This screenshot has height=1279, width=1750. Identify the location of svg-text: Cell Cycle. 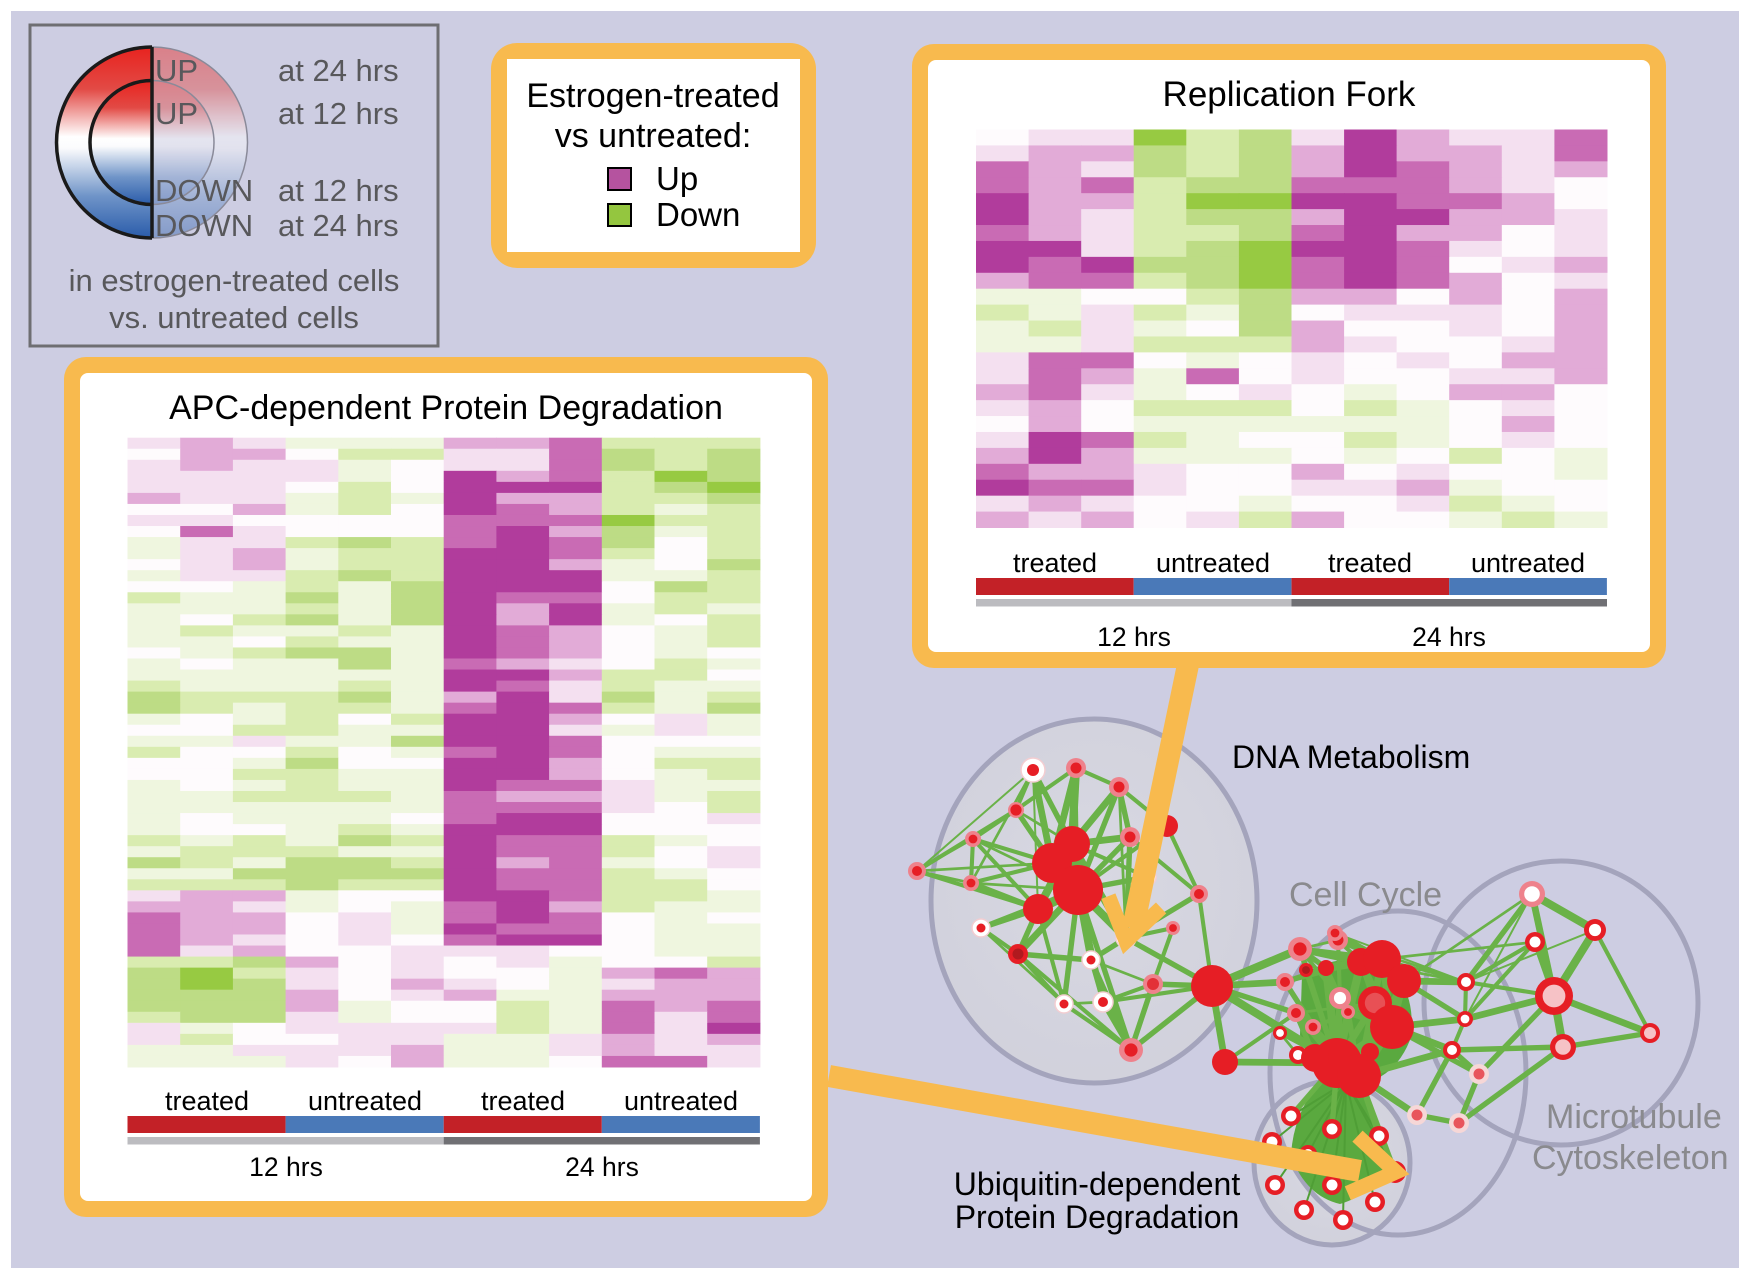
(1365, 895).